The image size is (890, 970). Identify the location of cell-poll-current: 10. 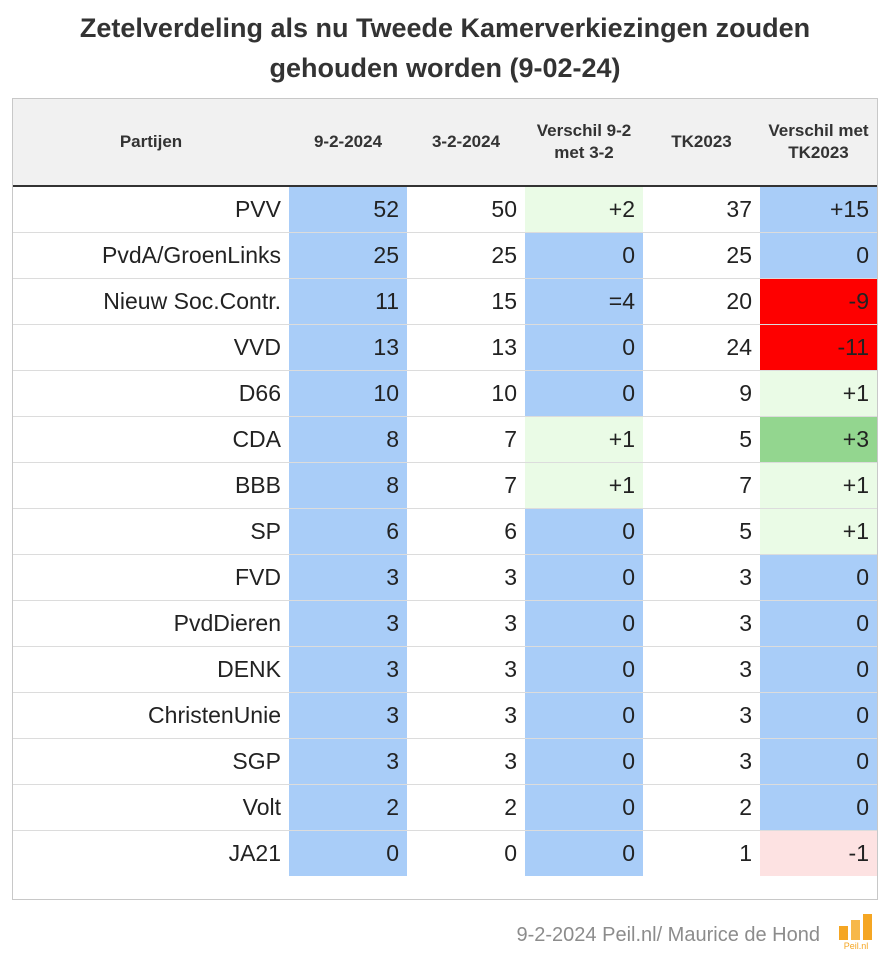
(348, 393).